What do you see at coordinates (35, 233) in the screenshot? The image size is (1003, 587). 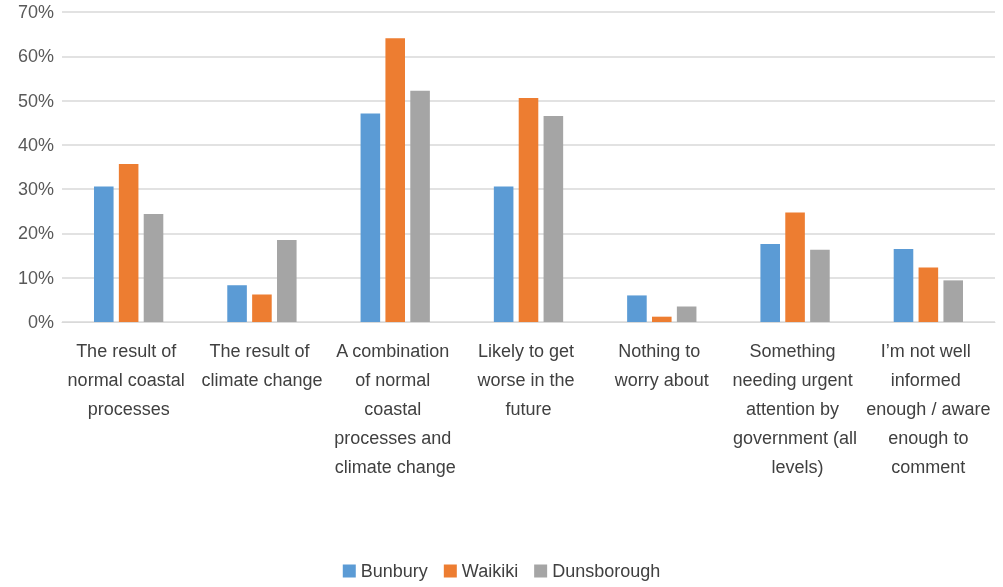 I see `y-tick-label: 20%` at bounding box center [35, 233].